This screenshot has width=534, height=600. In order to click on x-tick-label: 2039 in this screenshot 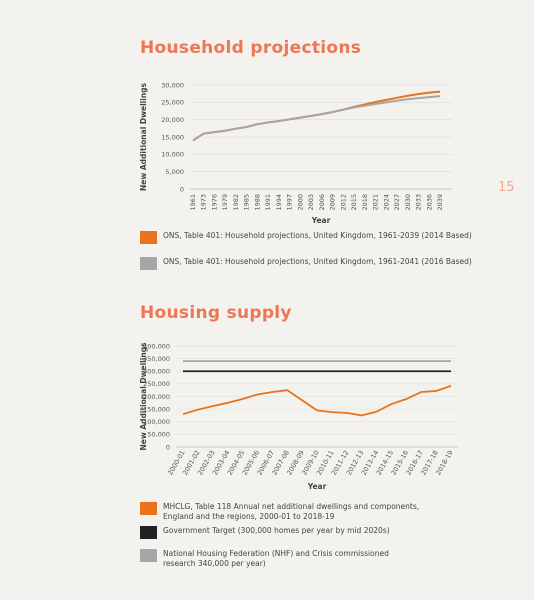, I will do `click(440, 202)`.